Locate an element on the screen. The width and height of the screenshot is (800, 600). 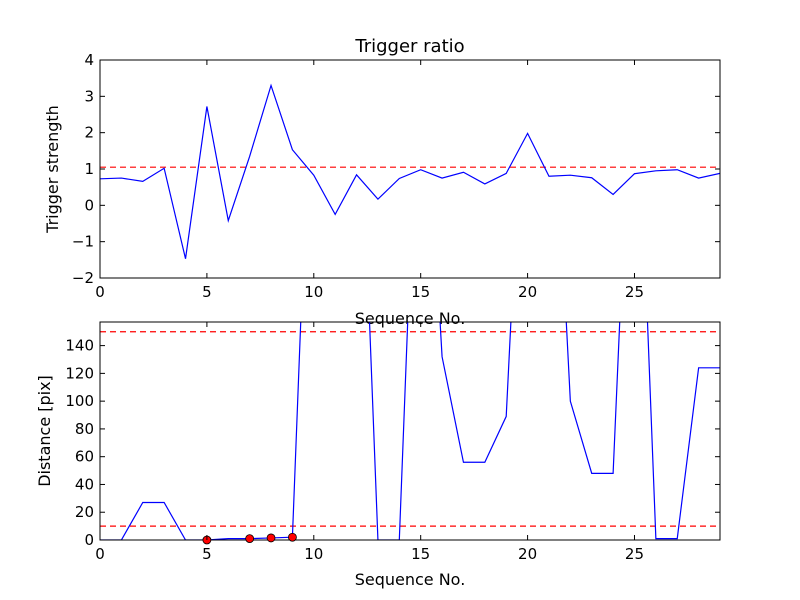
y-tick-label: 4 is located at coordinates (89, 60).